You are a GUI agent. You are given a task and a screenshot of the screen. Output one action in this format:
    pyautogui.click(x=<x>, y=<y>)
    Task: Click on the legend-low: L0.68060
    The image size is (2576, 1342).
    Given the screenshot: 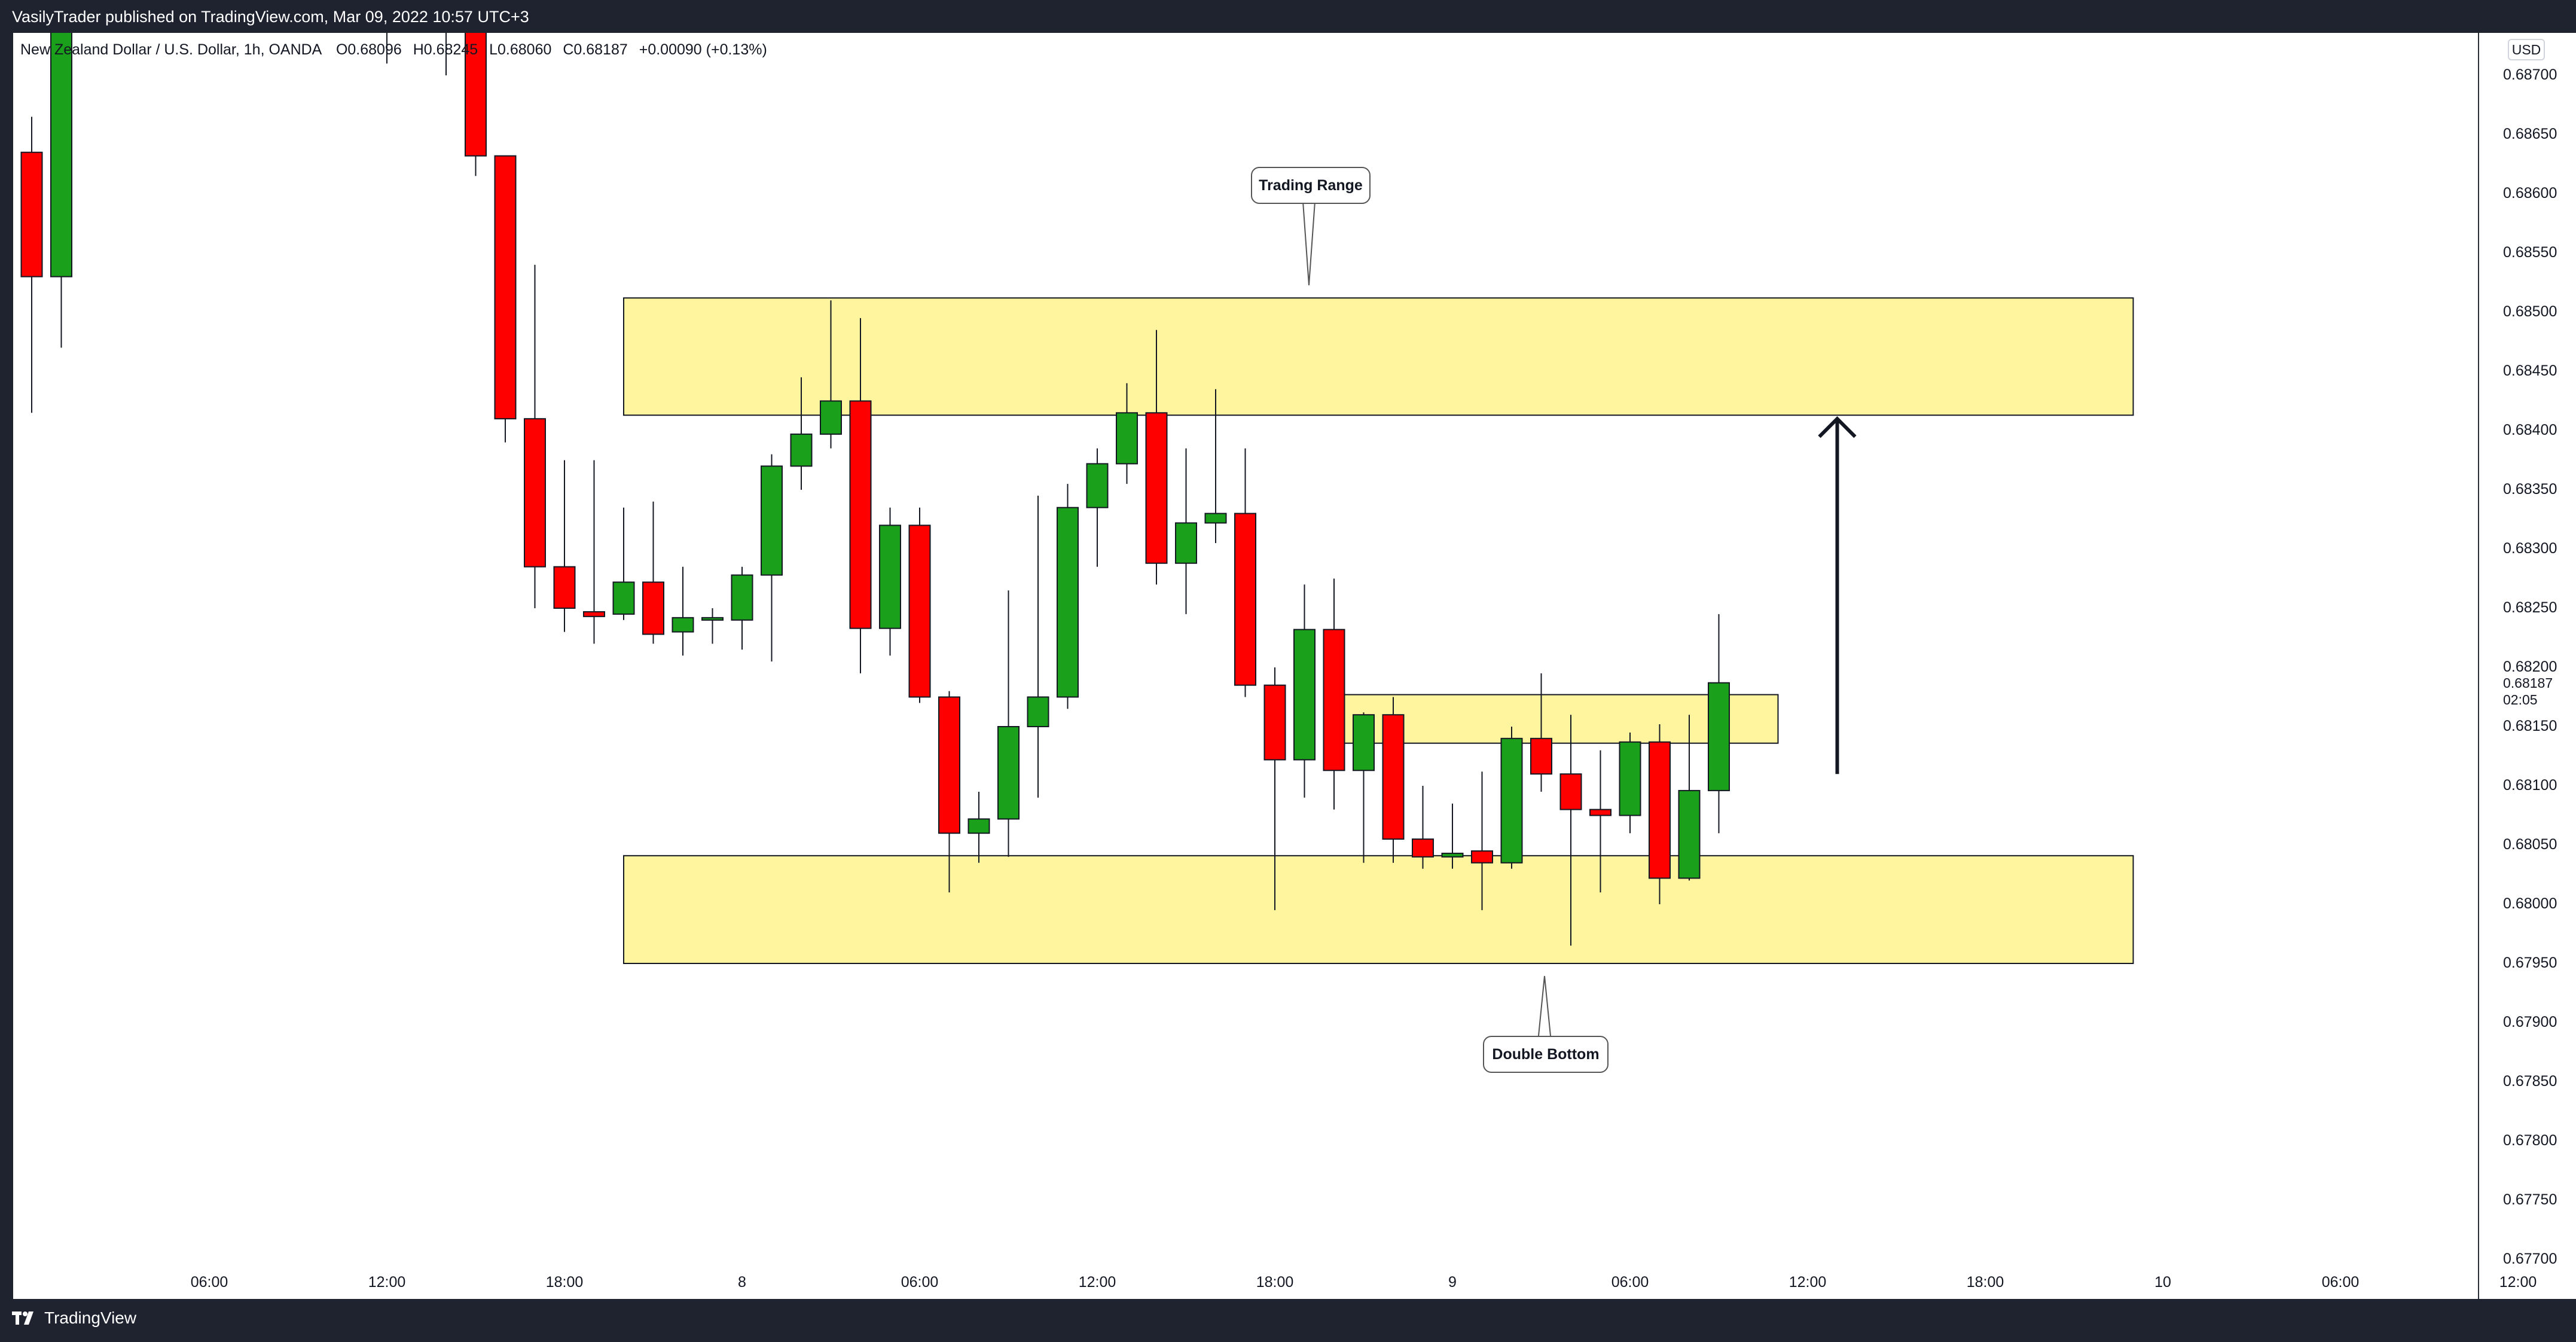 What is the action you would take?
    pyautogui.click(x=520, y=49)
    